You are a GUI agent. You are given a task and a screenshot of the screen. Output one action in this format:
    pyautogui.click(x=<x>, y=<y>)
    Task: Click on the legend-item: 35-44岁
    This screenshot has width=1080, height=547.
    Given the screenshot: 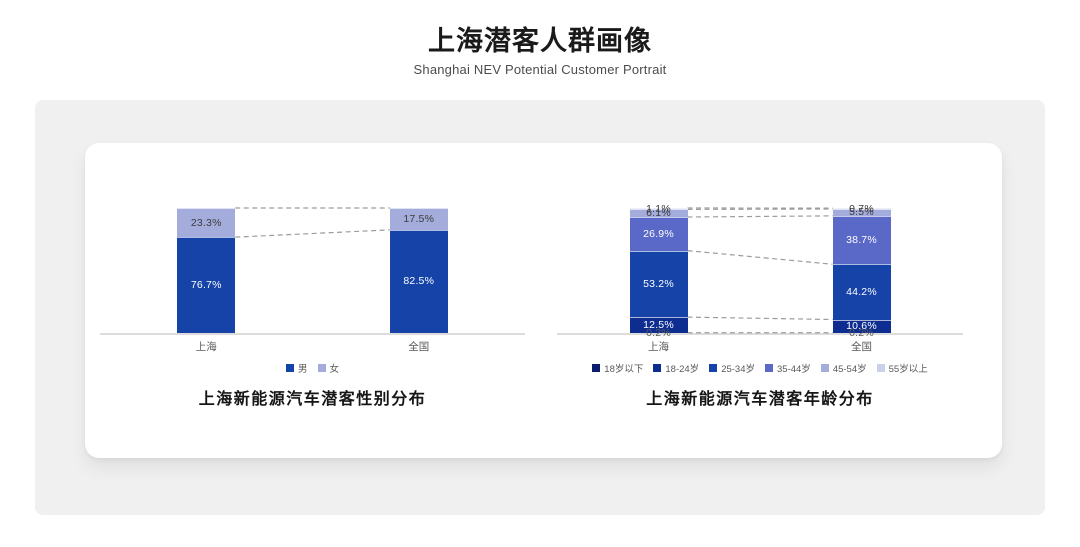 What is the action you would take?
    pyautogui.click(x=788, y=368)
    